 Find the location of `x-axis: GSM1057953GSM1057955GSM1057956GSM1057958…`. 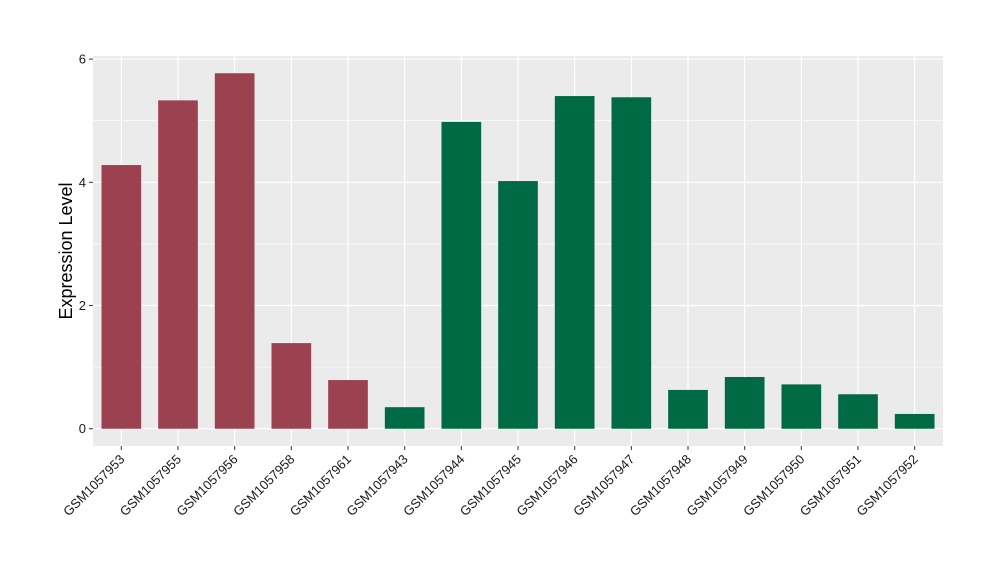

x-axis: GSM1057953GSM1057955GSM1057956GSM1057958… is located at coordinates (490, 482).